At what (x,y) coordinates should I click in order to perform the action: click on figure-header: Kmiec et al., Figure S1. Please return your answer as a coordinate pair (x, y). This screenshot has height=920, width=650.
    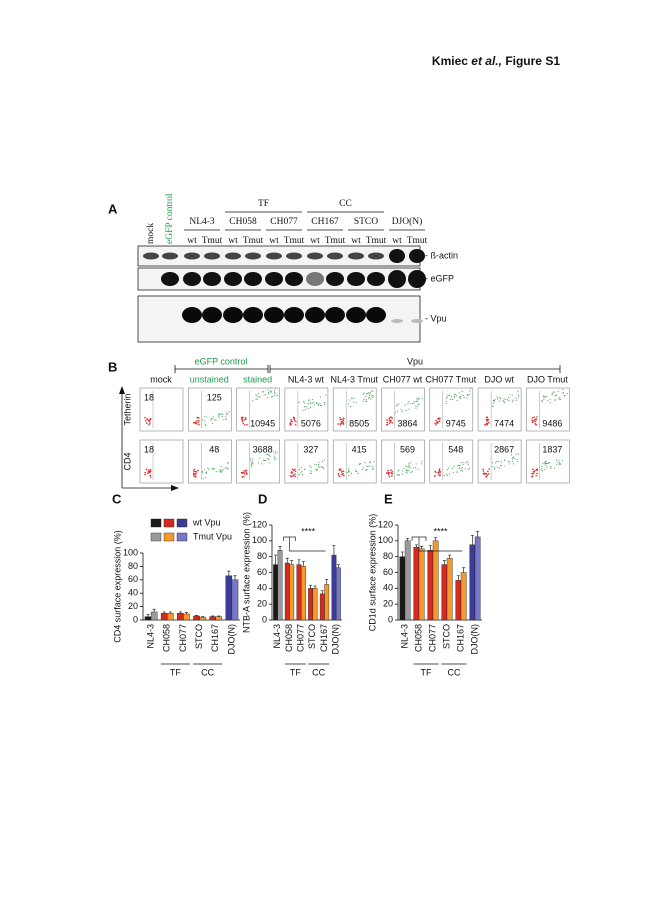
    Looking at the image, I should click on (496, 61).